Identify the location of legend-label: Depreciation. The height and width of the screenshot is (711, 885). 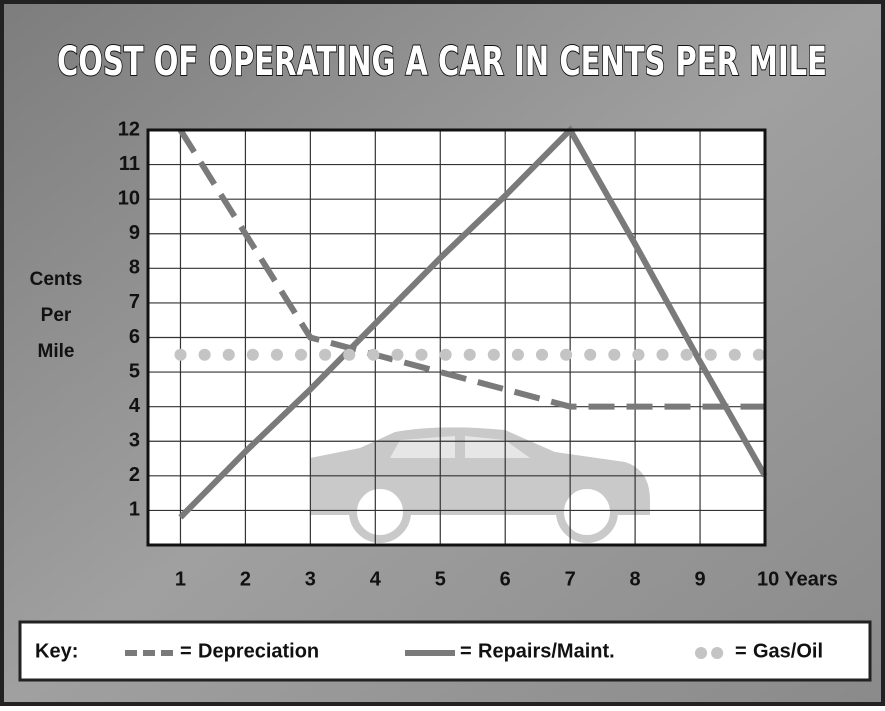
(258, 651).